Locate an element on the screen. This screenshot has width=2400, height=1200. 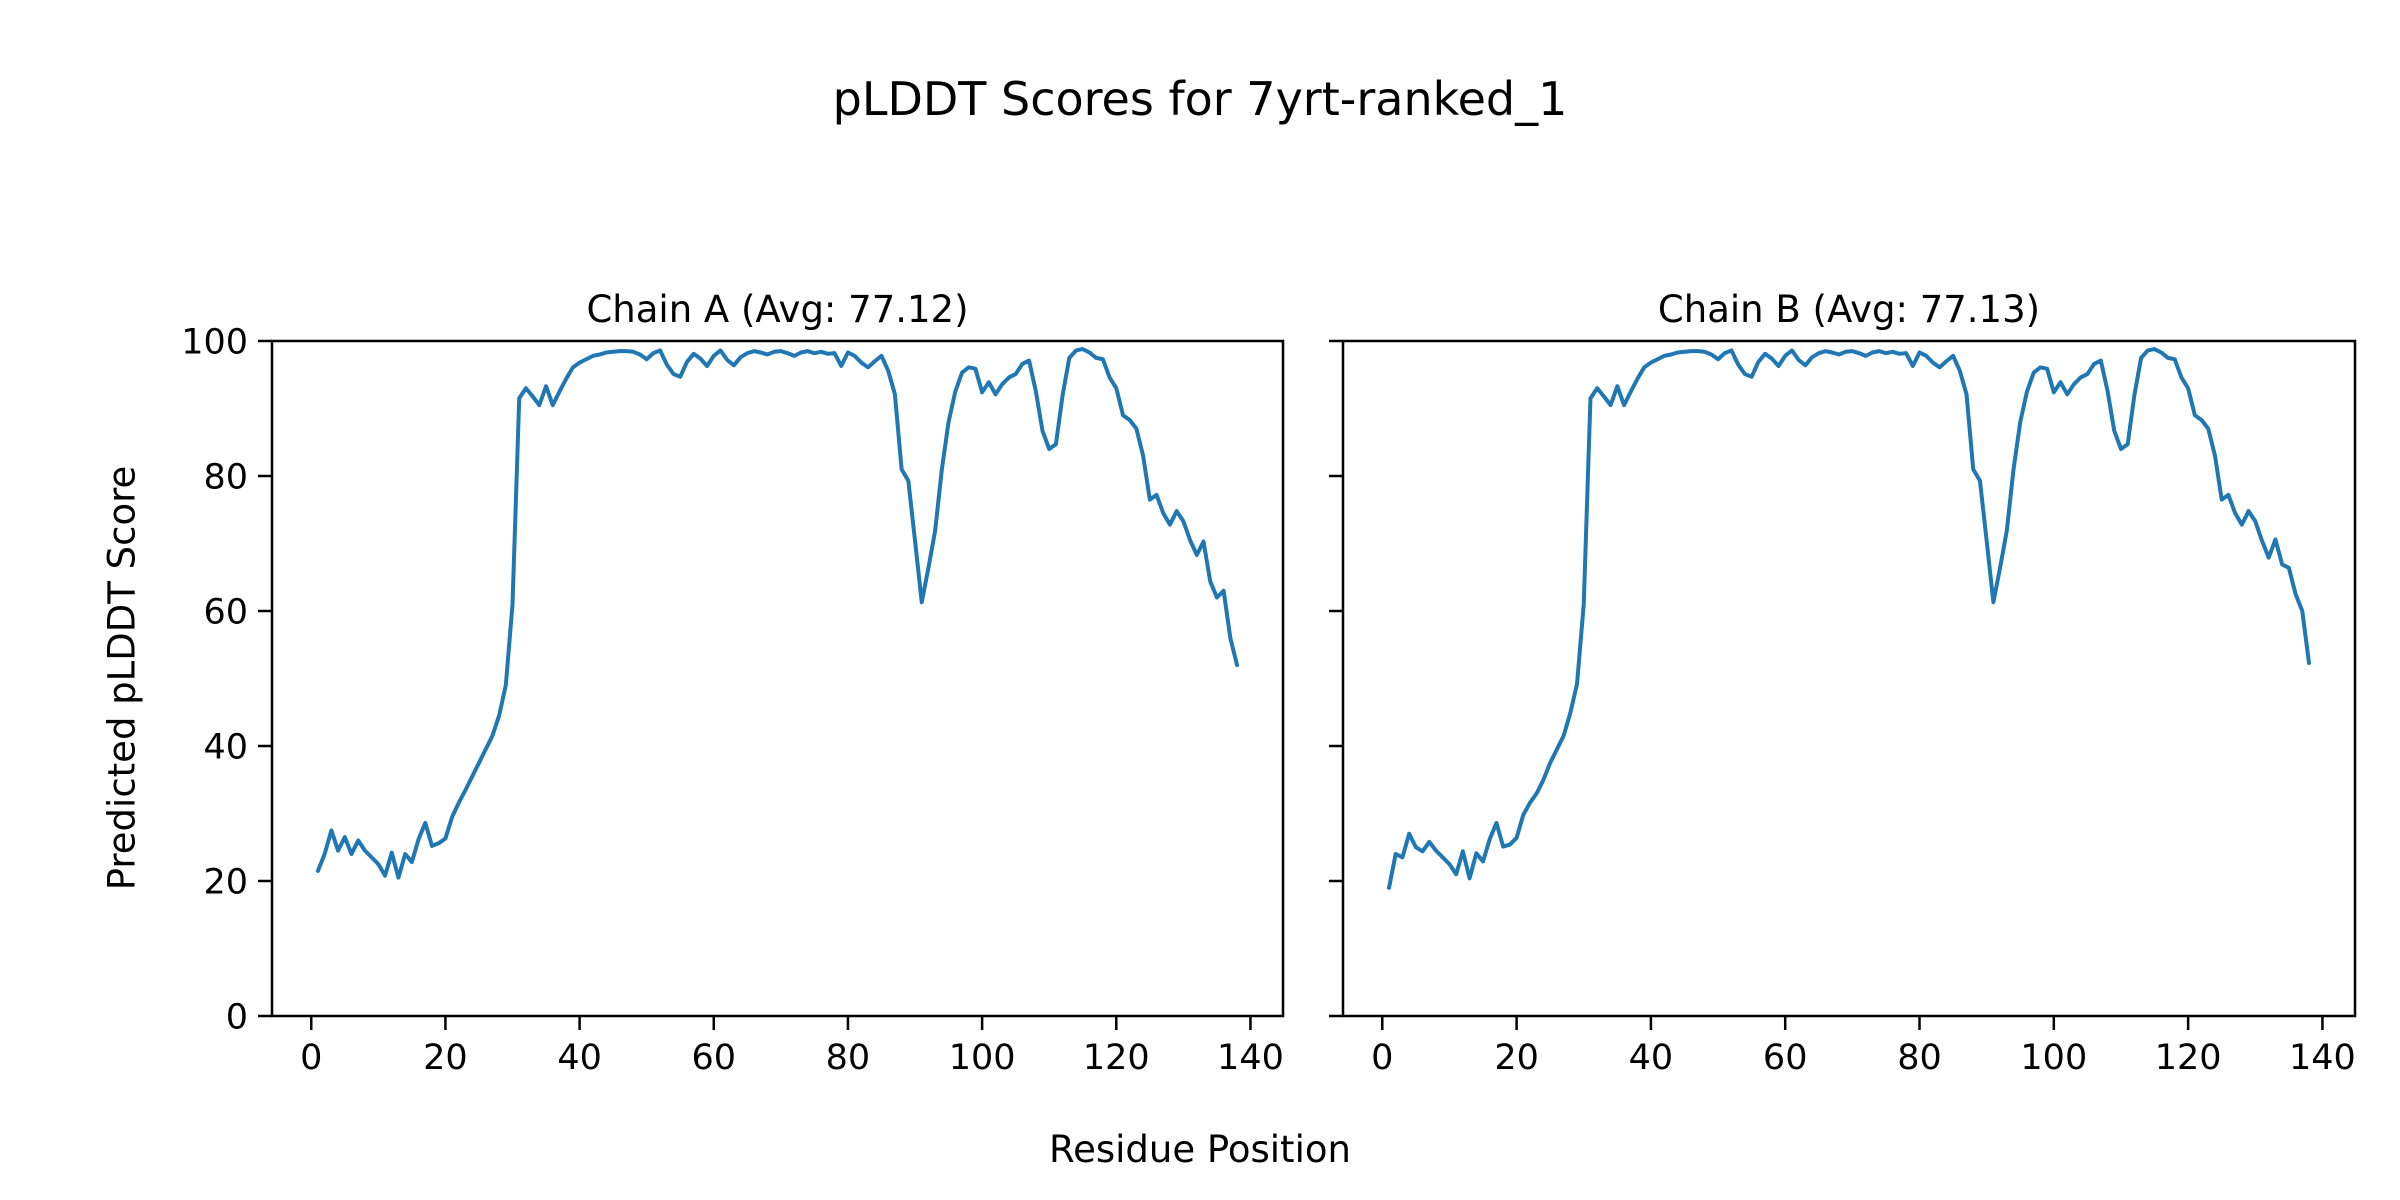
chain-a-x-tick-label: 0 is located at coordinates (311, 1058).